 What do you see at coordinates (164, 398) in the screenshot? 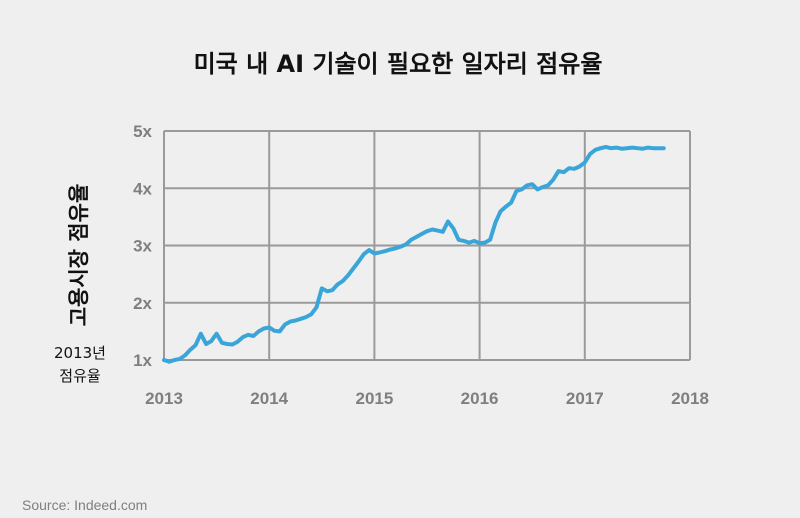
I see `x-tick-label: 2013` at bounding box center [164, 398].